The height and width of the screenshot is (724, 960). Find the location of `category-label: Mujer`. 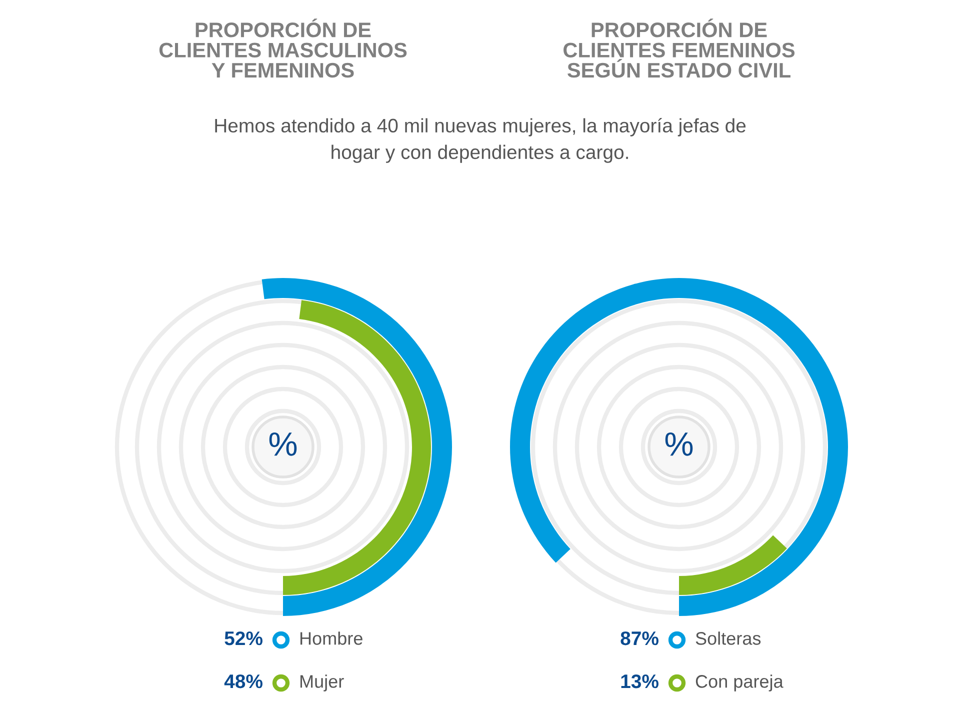

category-label: Mujer is located at coordinates (322, 683).